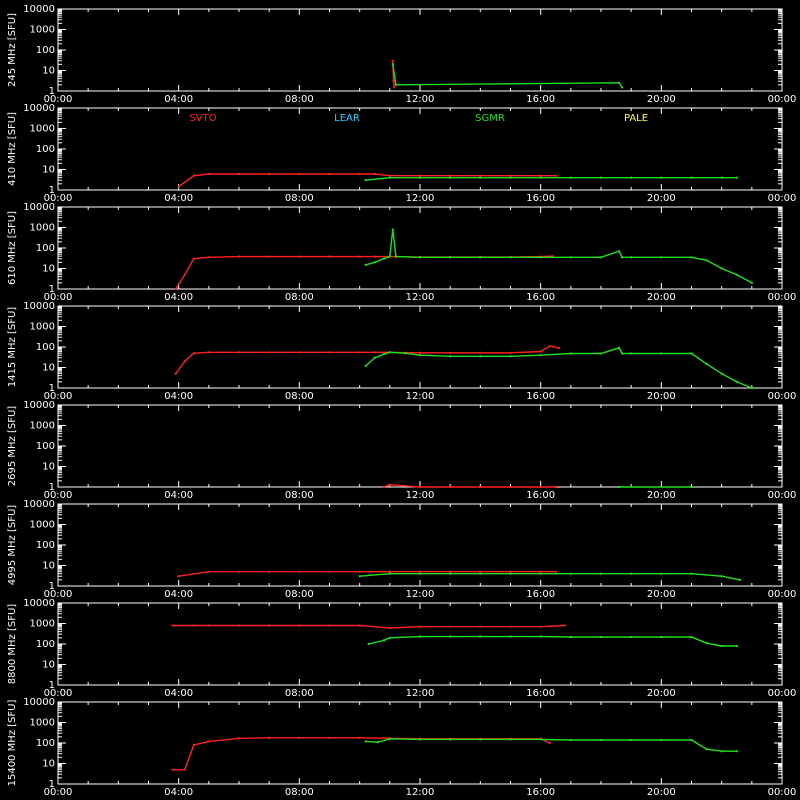 The height and width of the screenshot is (800, 800). I want to click on y-tick-label: 100, so click(45, 446).